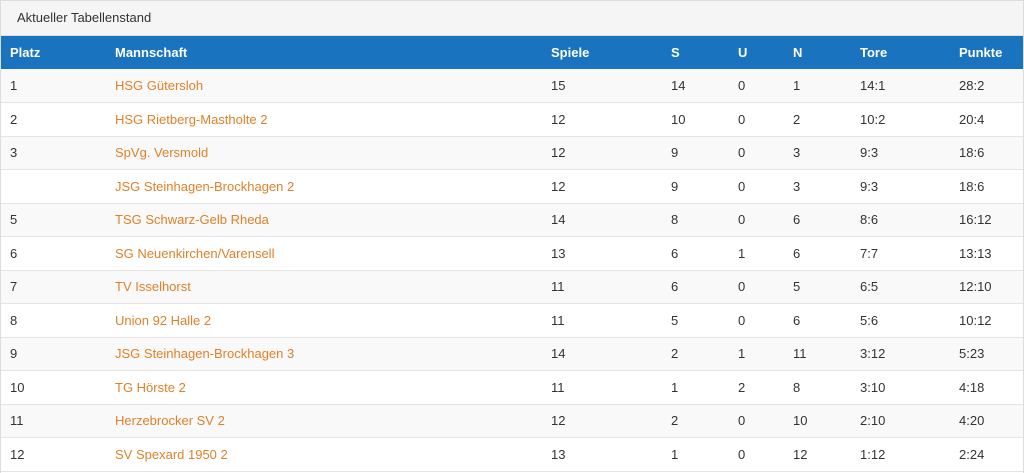  What do you see at coordinates (17, 454) in the screenshot?
I see `cell-platz: 12` at bounding box center [17, 454].